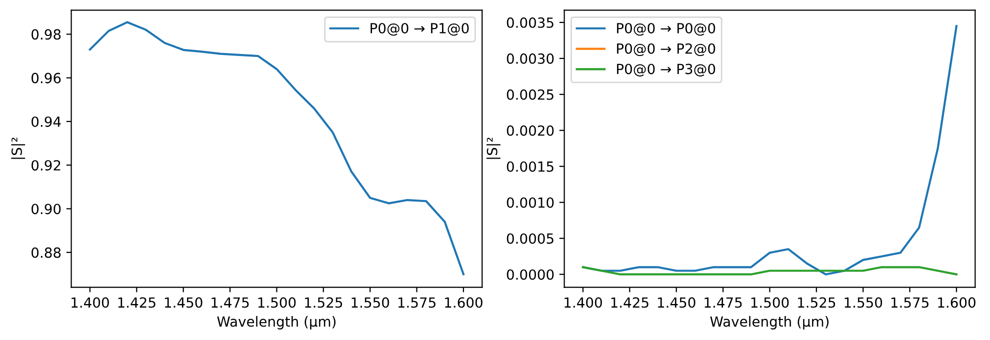 The width and height of the screenshot is (990, 340). What do you see at coordinates (46, 121) in the screenshot?
I see `y-tick-label: 0.94` at bounding box center [46, 121].